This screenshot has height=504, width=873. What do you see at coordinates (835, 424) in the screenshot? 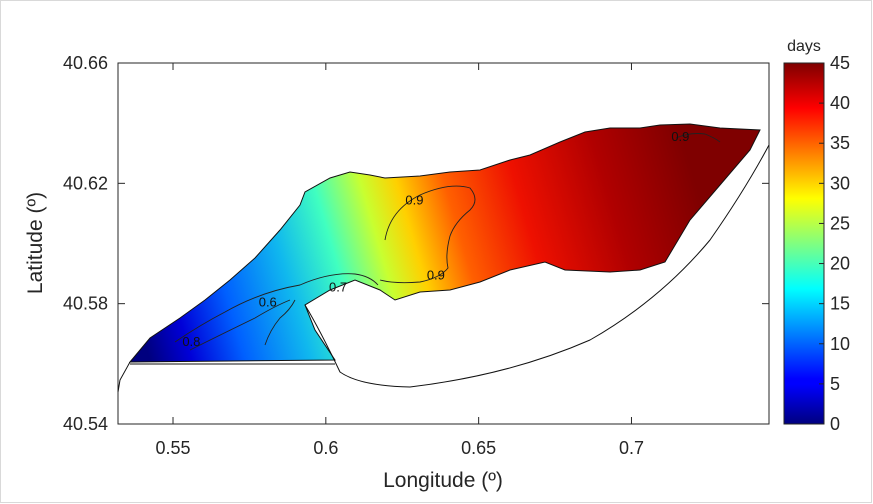
I see `colorbar-tick-label: 0` at bounding box center [835, 424].